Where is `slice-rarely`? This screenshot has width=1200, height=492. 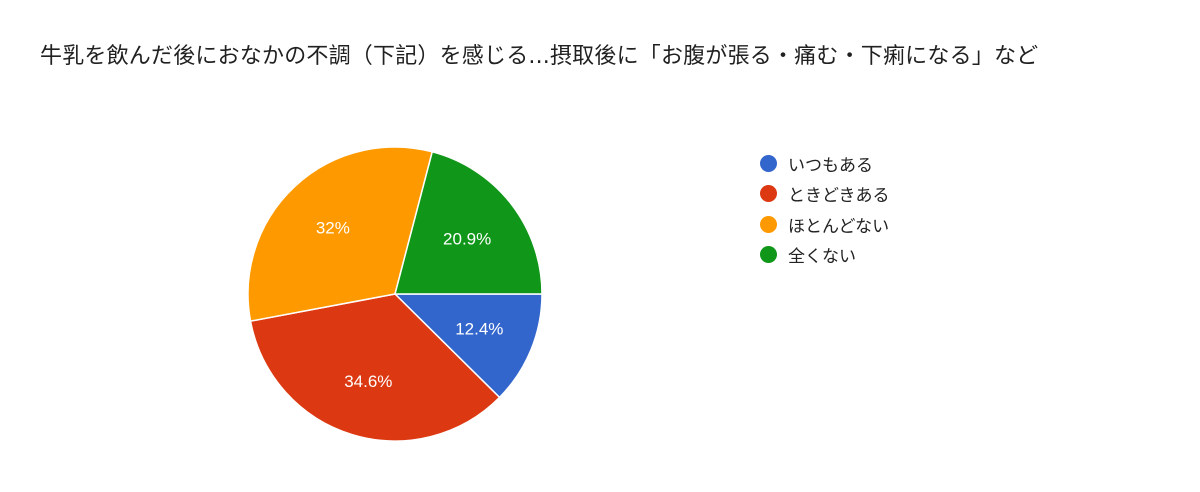 slice-rarely is located at coordinates (340, 234).